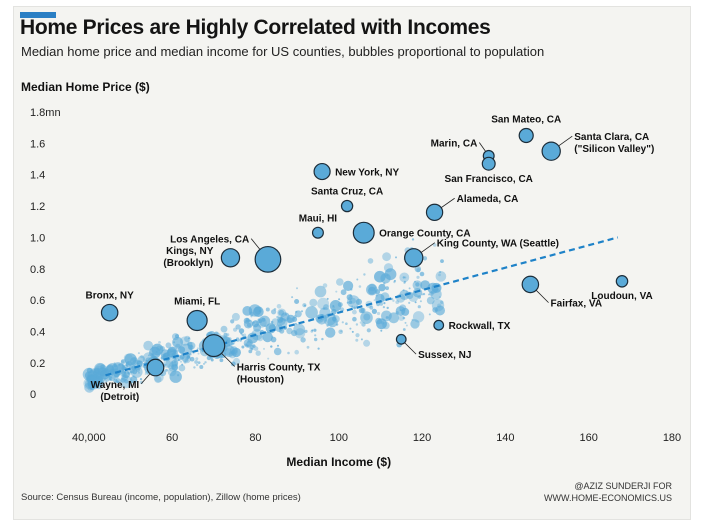 This screenshot has height=528, width=702. Describe the element at coordinates (37, 301) in the screenshot. I see `y-tick-label: 0.6` at that location.